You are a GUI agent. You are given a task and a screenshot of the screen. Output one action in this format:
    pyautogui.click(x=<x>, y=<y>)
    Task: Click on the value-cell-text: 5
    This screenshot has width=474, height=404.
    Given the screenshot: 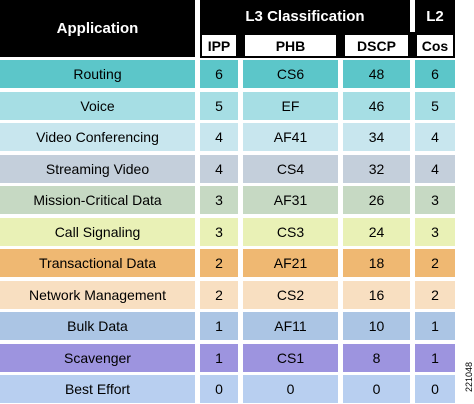 What is the action you would take?
    pyautogui.click(x=219, y=105)
    